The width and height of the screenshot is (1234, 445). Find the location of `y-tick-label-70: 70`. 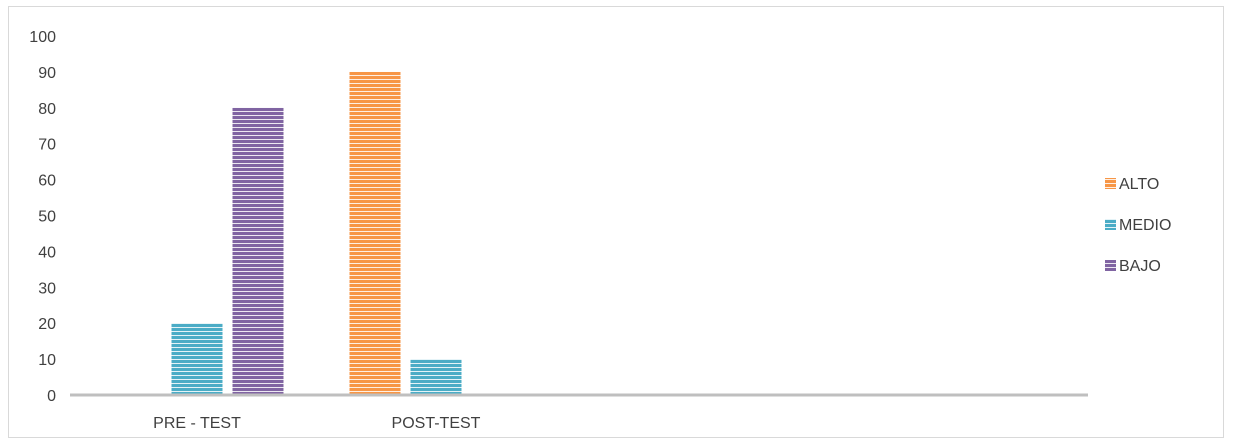

y-tick-label-70: 70 is located at coordinates (47, 145).